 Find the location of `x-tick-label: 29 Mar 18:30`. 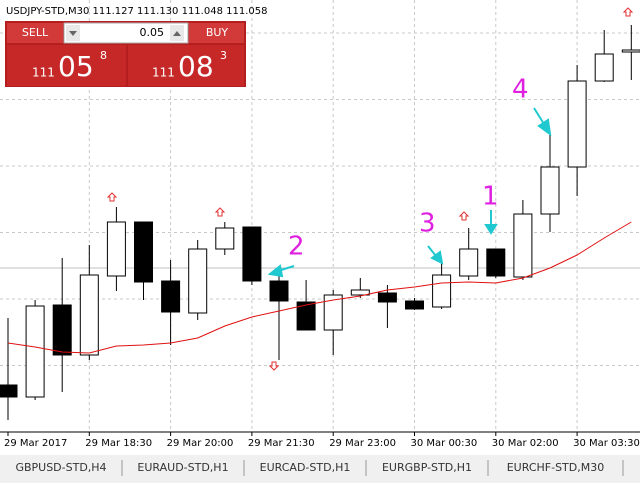

x-tick-label: 29 Mar 18:30 is located at coordinates (118, 443).